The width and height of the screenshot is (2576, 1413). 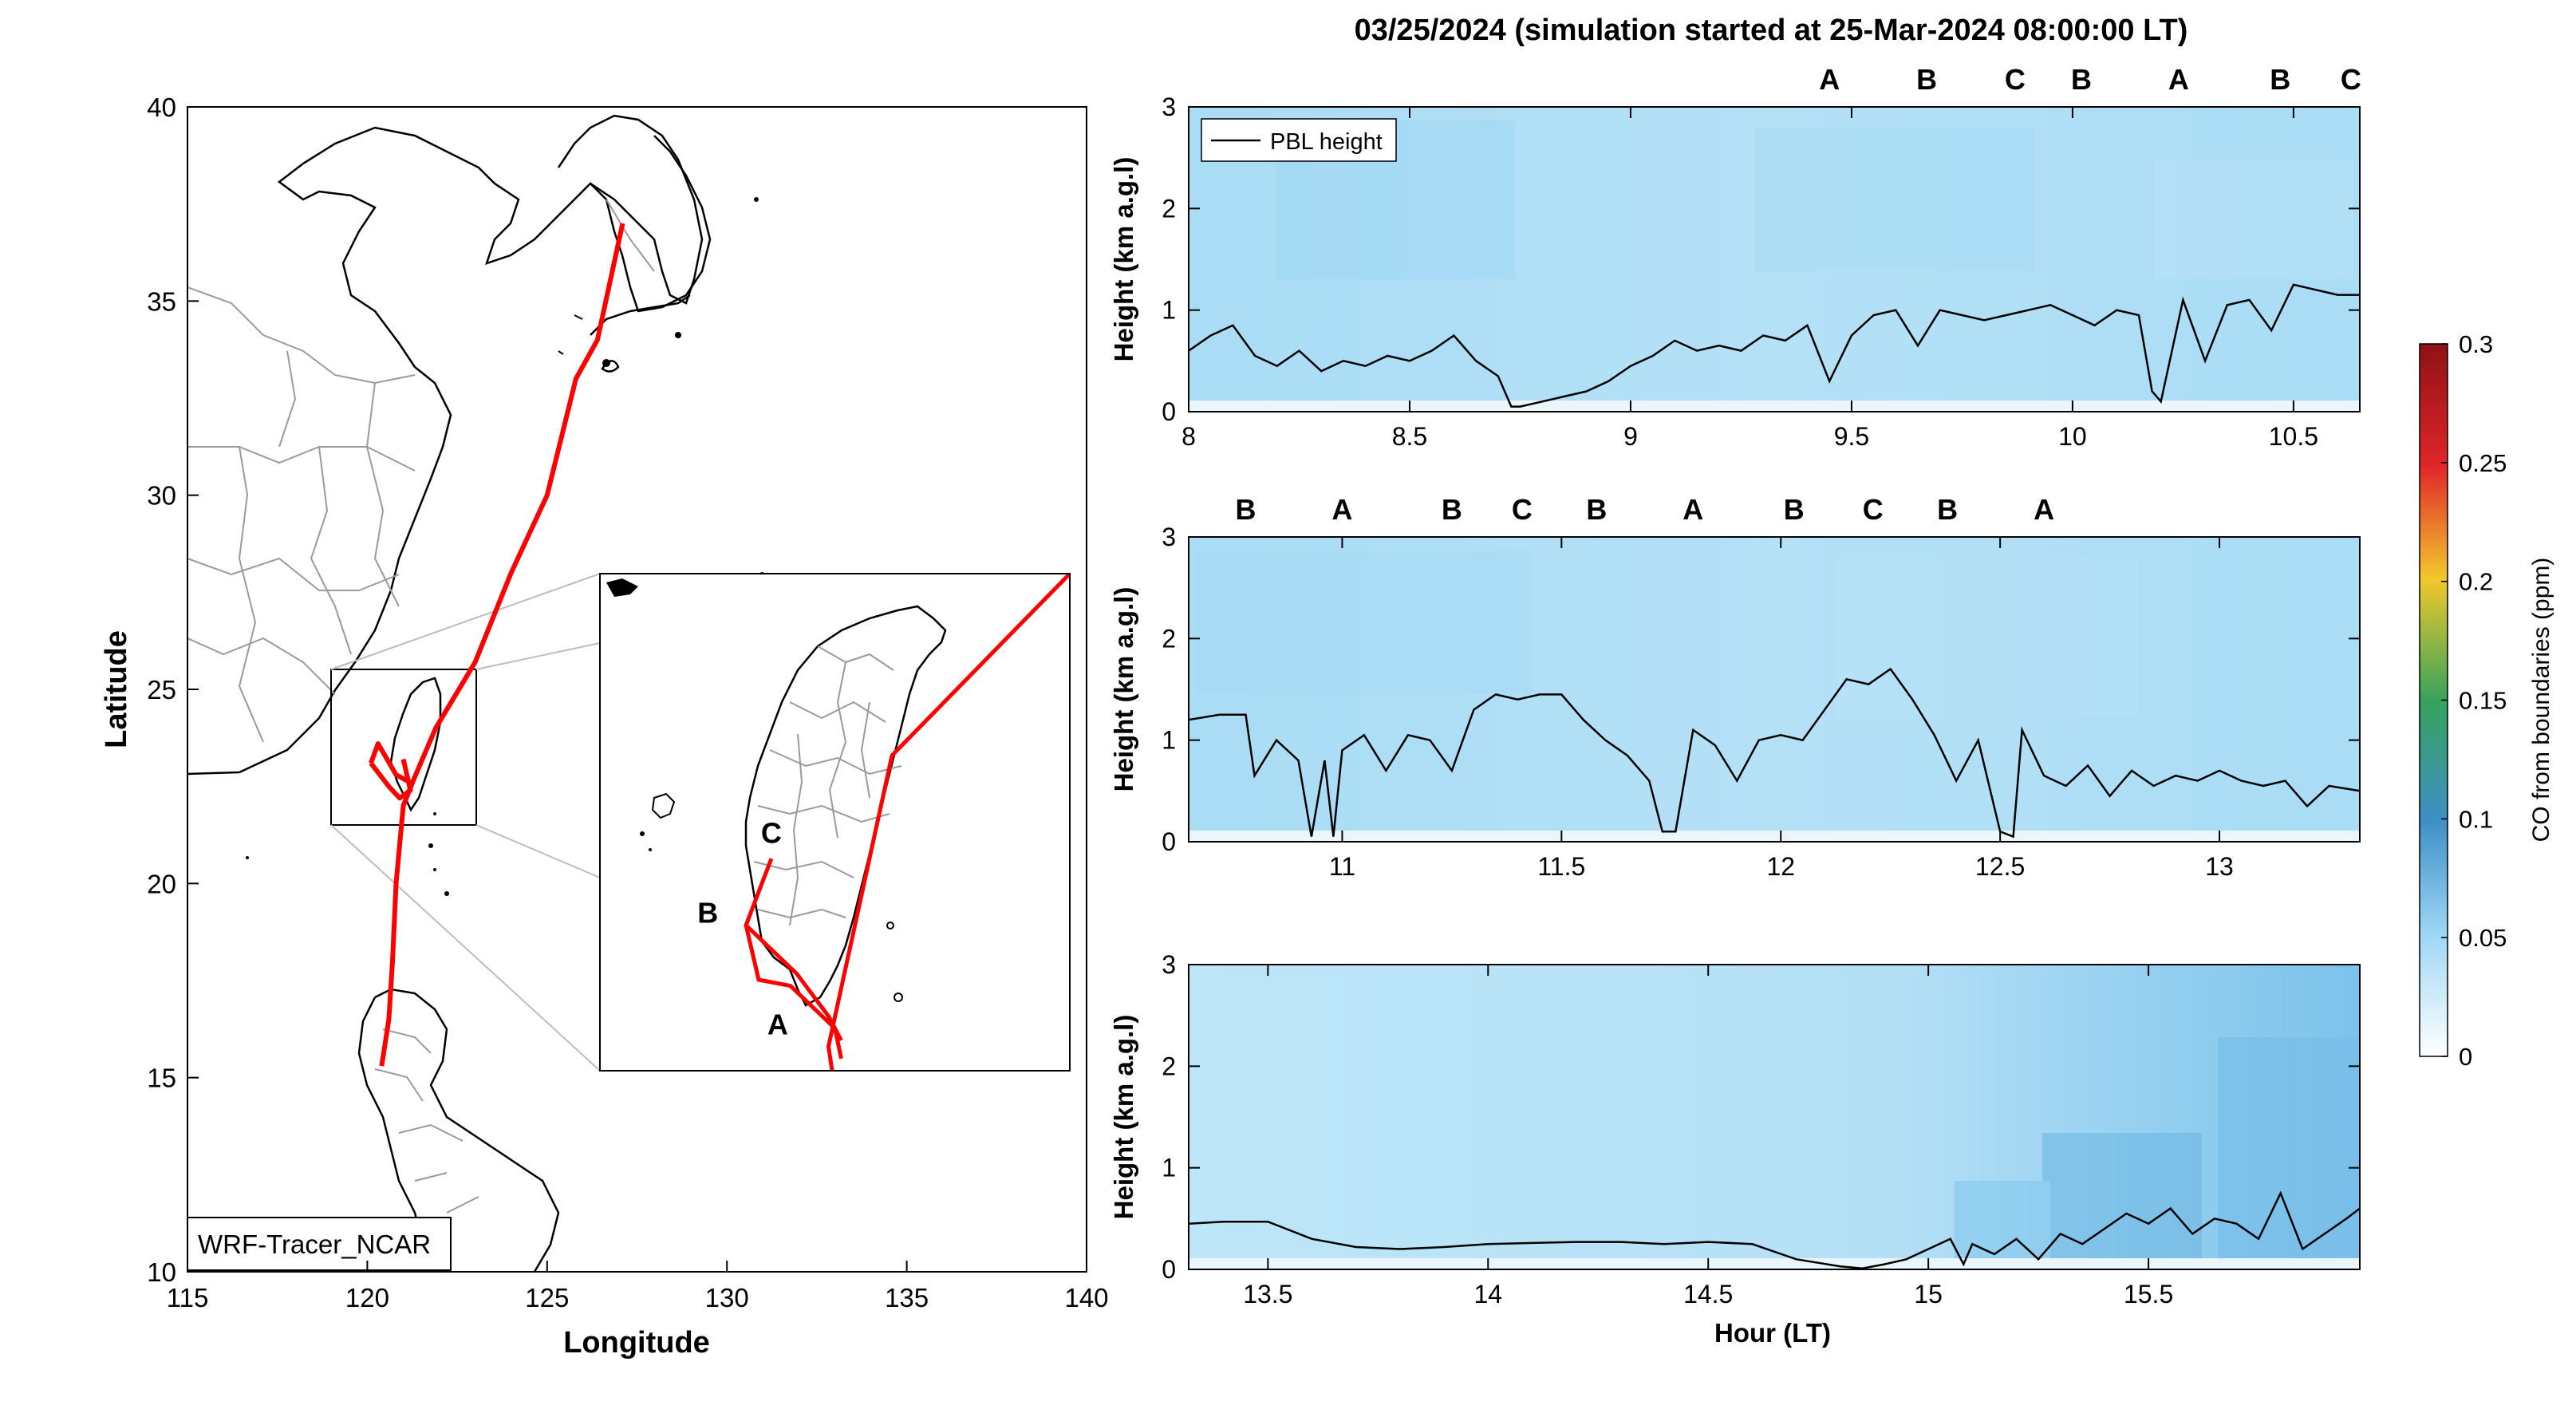 What do you see at coordinates (2465, 1057) in the screenshot?
I see `colorbar-tick-label: 0` at bounding box center [2465, 1057].